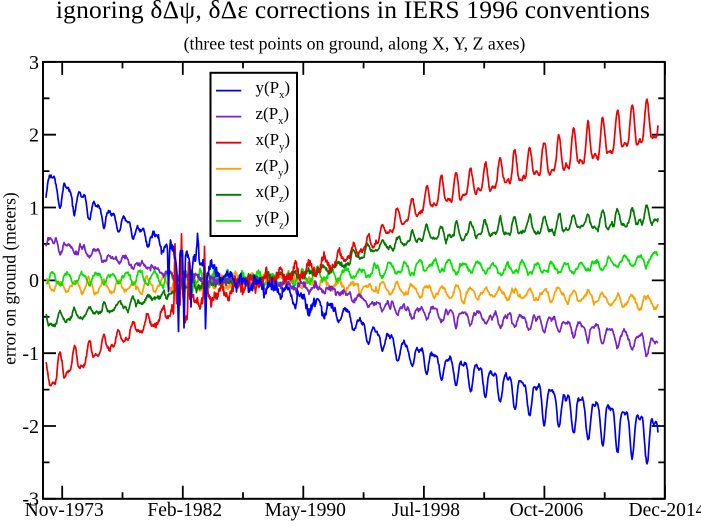 Image resolution: width=701 pixels, height=527 pixels. What do you see at coordinates (34, 63) in the screenshot?
I see `svg-text: 3` at bounding box center [34, 63].